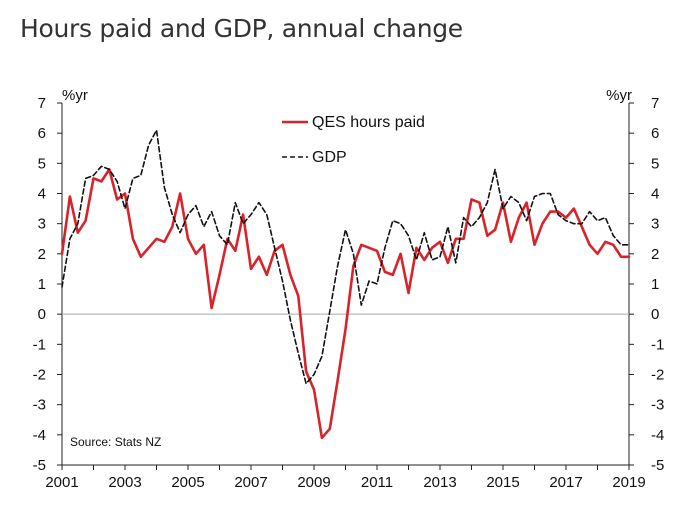 This screenshot has width=694, height=514. What do you see at coordinates (657, 375) in the screenshot?
I see `y-tick-label-right: -2` at bounding box center [657, 375].